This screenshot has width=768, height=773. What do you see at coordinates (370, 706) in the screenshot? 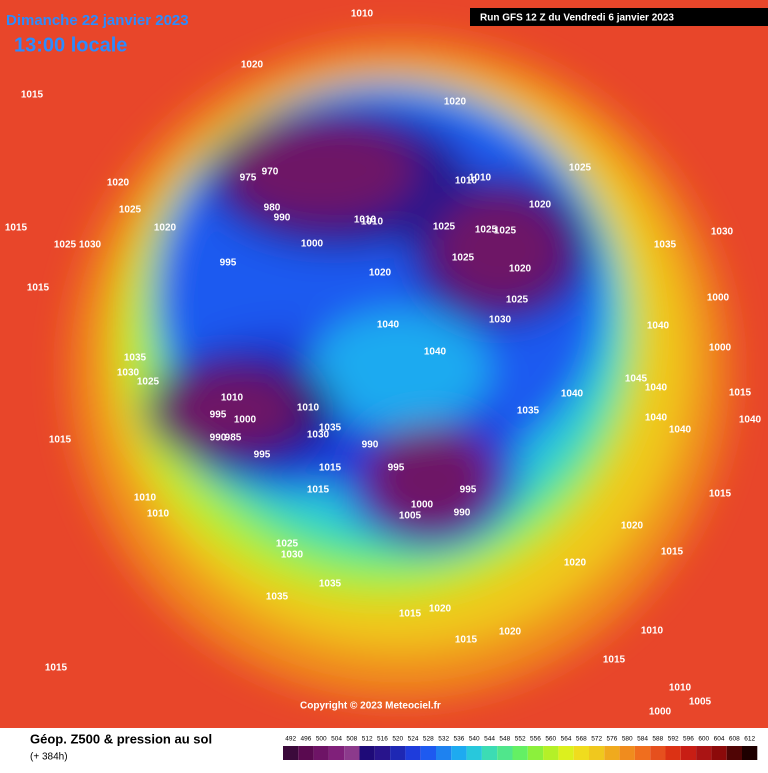
I see `copyright: Copyright © 2023 Meteociel.fr` at bounding box center [370, 706].